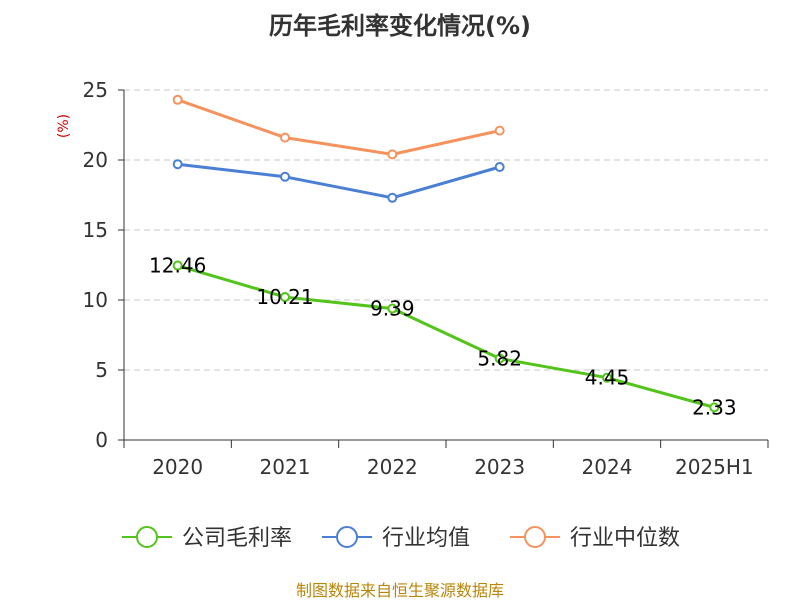 This screenshot has height=600, width=800. What do you see at coordinates (499, 467) in the screenshot?
I see `x-tick-label-2023: 2023` at bounding box center [499, 467].